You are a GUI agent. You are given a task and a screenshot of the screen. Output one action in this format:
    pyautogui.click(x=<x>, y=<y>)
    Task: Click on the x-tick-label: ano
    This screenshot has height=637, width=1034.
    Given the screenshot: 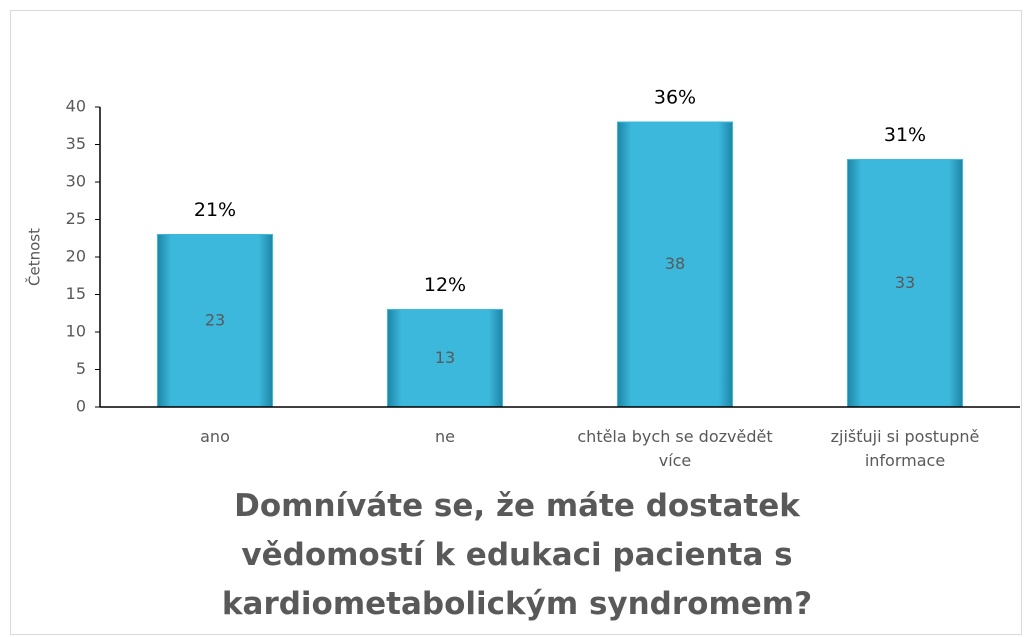 What is the action you would take?
    pyautogui.click(x=215, y=436)
    